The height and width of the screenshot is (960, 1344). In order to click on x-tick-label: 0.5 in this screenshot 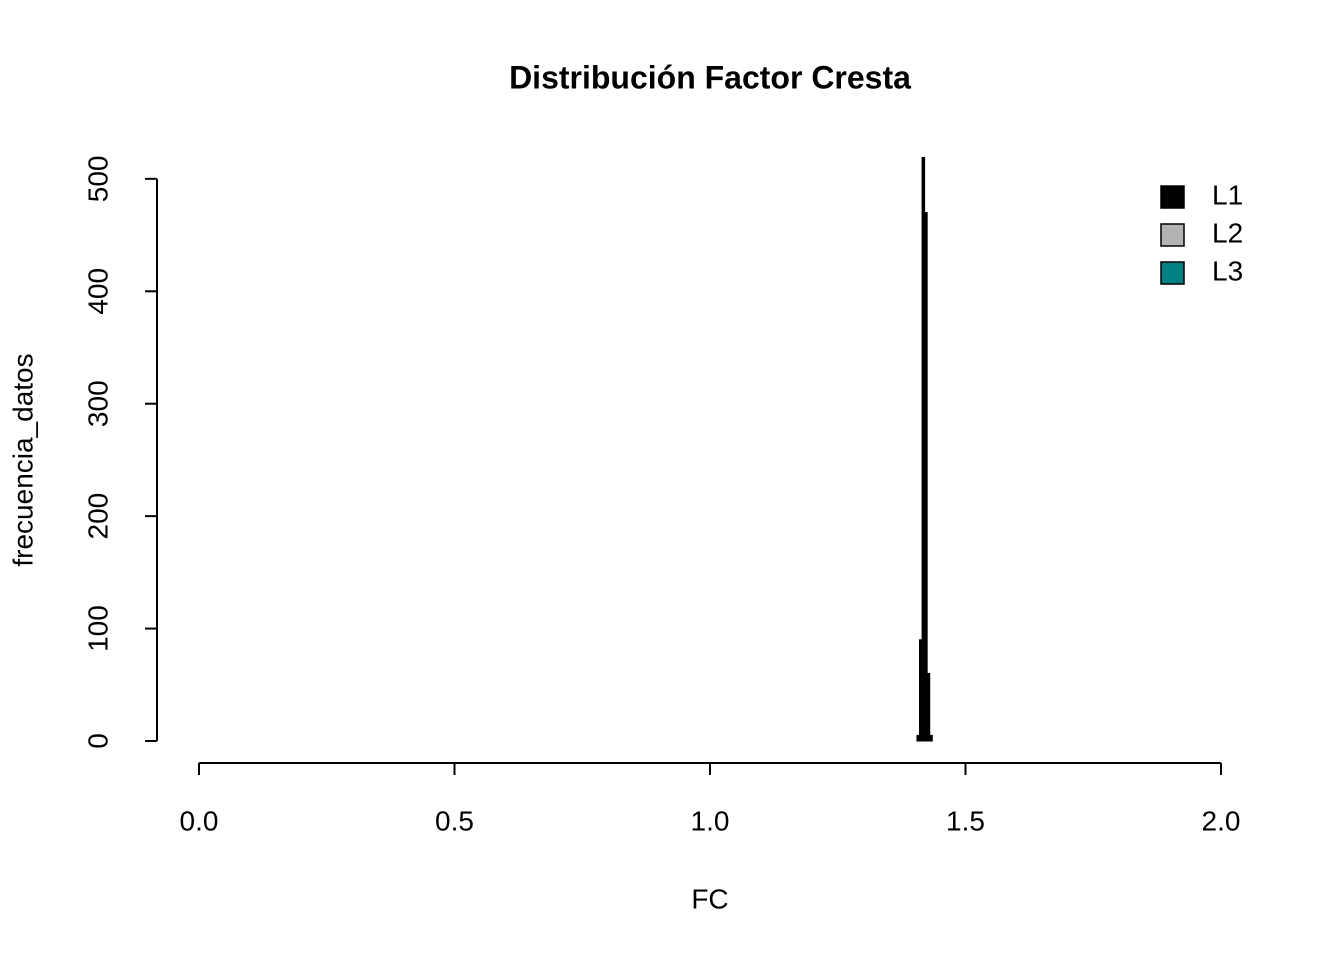, I will do `click(454, 820)`.